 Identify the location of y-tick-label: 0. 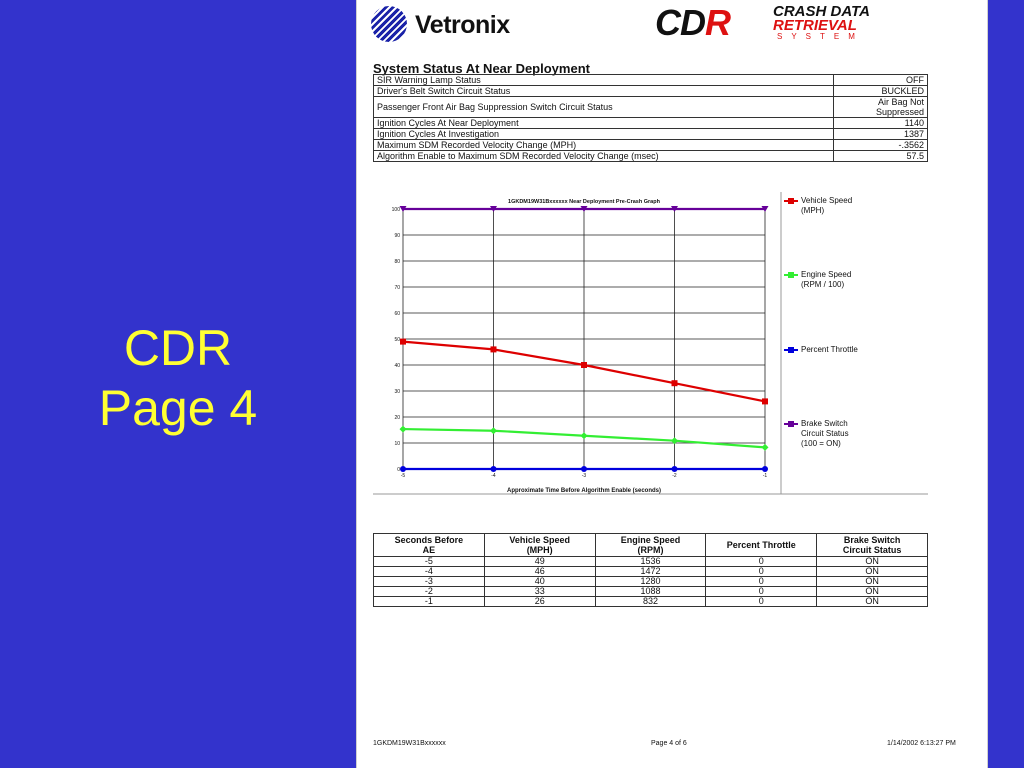
(398, 470).